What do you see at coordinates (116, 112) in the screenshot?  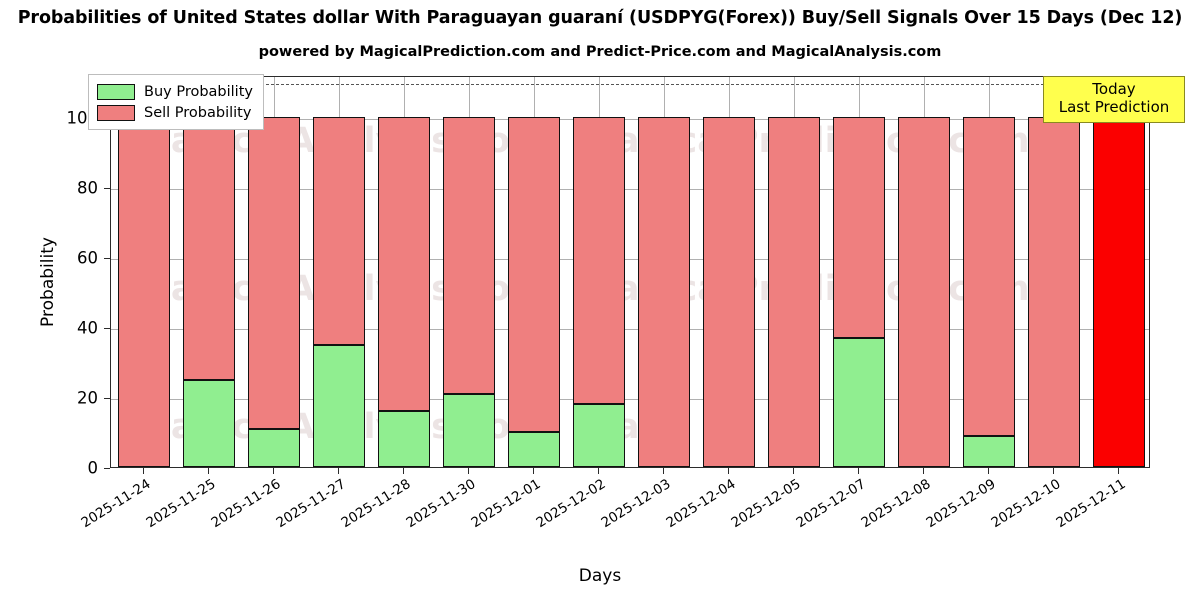 I see `legend-swatch-sell-icon` at bounding box center [116, 112].